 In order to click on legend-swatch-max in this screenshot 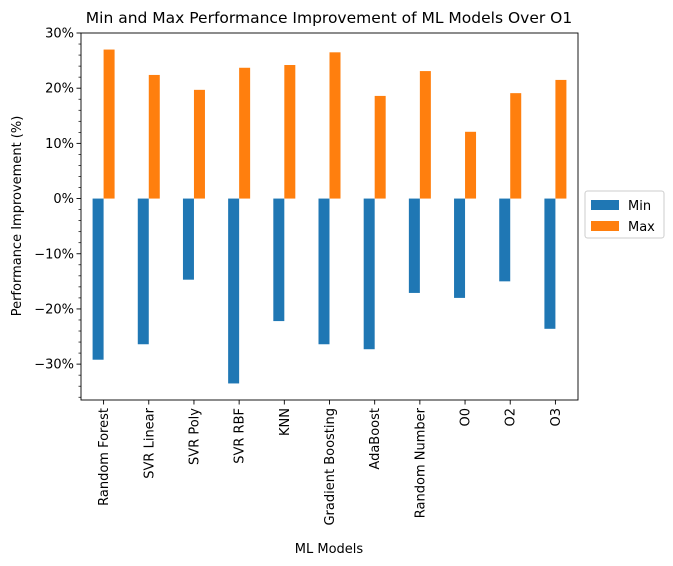, I will do `click(605, 226)`.